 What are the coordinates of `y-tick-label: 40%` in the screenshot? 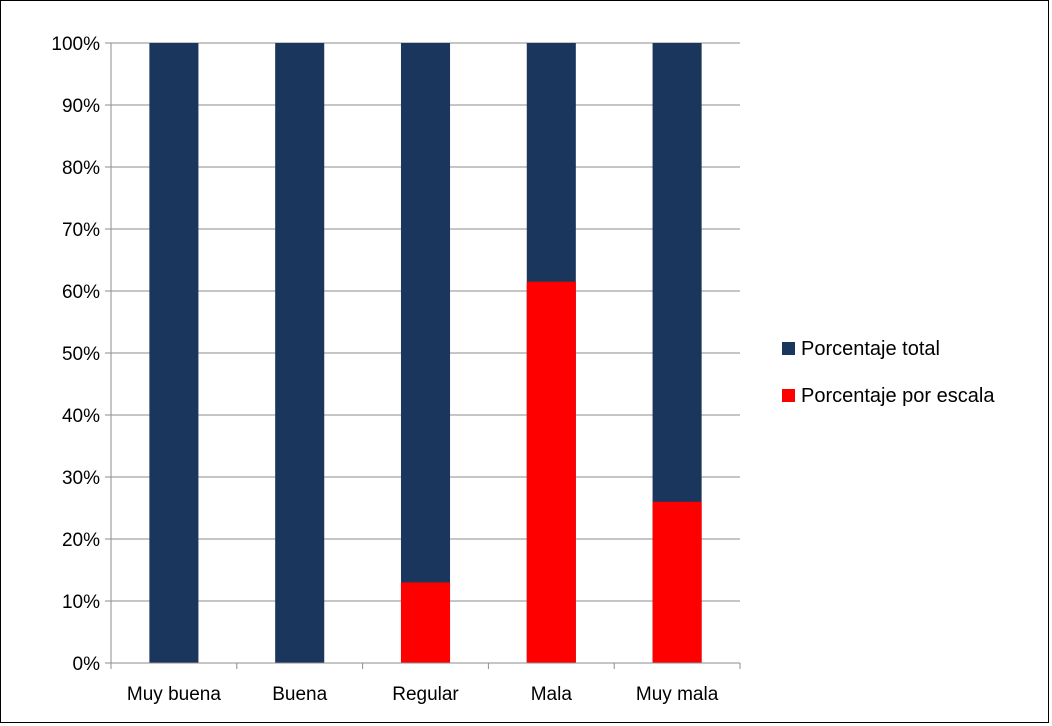 It's located at (81, 416).